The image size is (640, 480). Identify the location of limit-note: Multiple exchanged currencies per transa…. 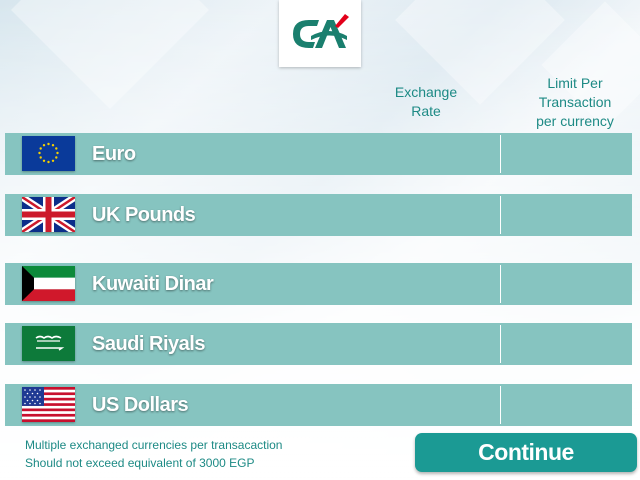
(153, 454).